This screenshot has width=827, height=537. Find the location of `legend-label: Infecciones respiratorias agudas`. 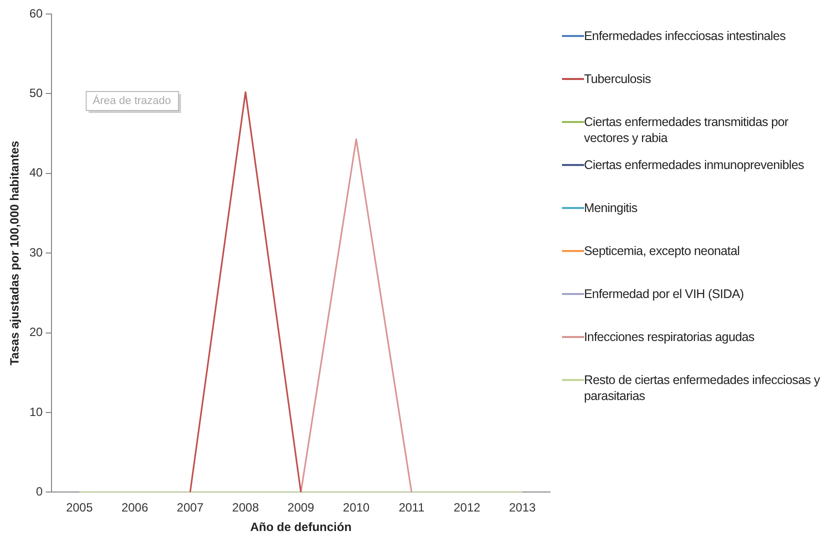

legend-label: Infecciones respiratorias agudas is located at coordinates (669, 337).